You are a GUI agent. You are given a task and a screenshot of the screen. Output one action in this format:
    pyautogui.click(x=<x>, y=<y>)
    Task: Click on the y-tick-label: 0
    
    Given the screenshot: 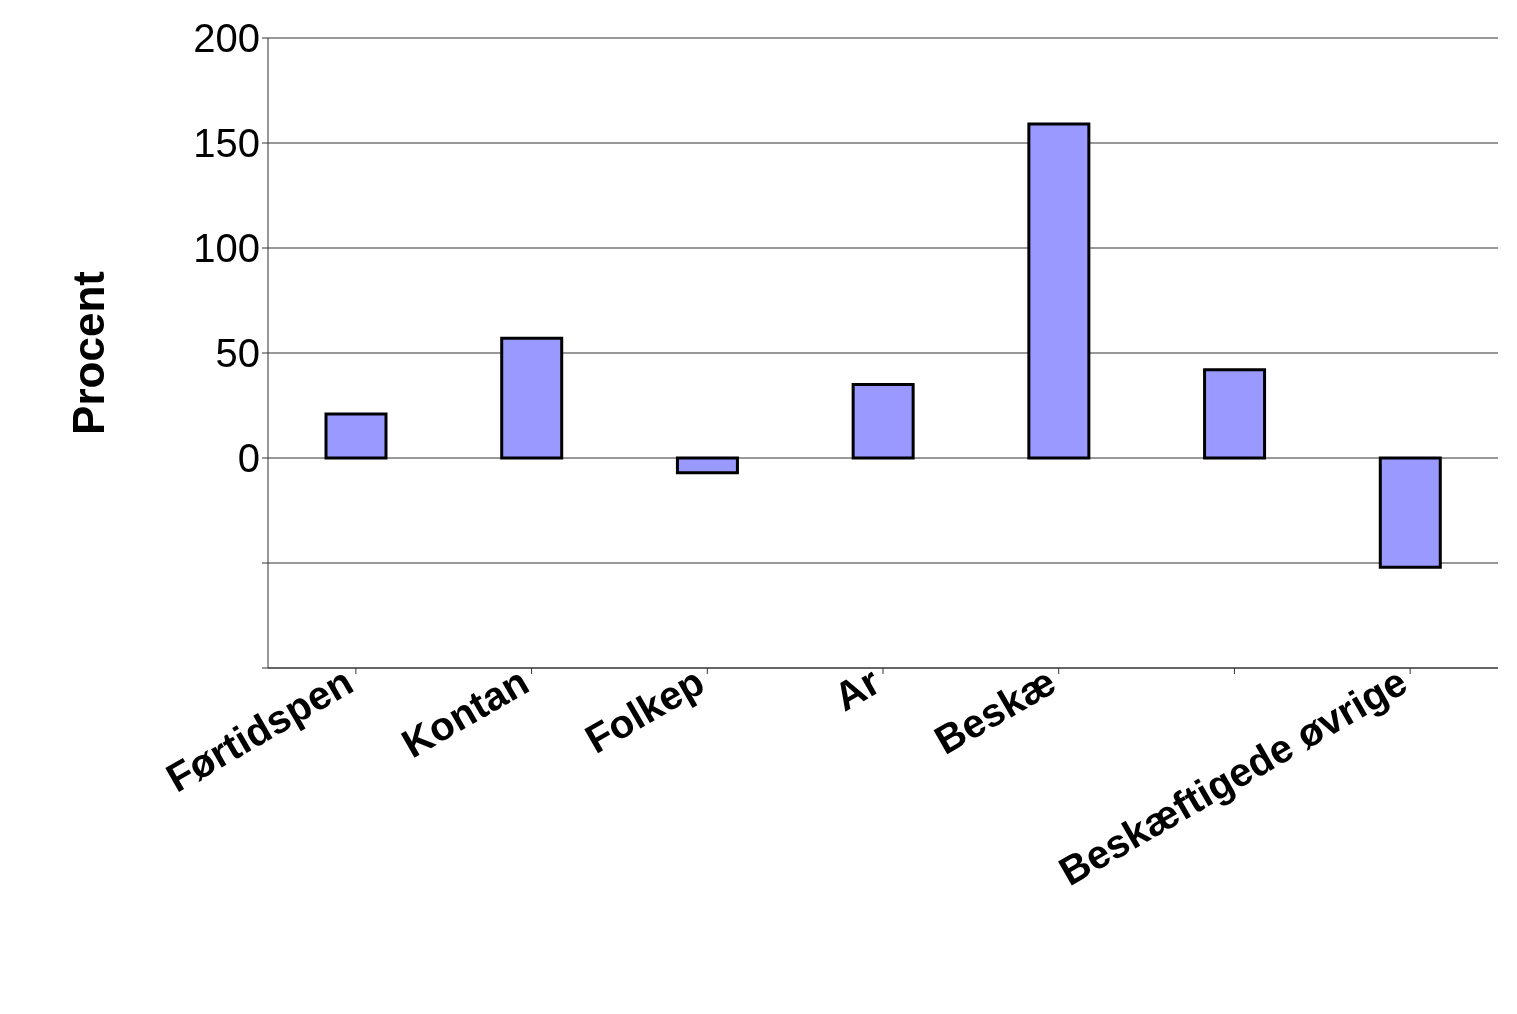 What is the action you would take?
    pyautogui.click(x=248, y=458)
    